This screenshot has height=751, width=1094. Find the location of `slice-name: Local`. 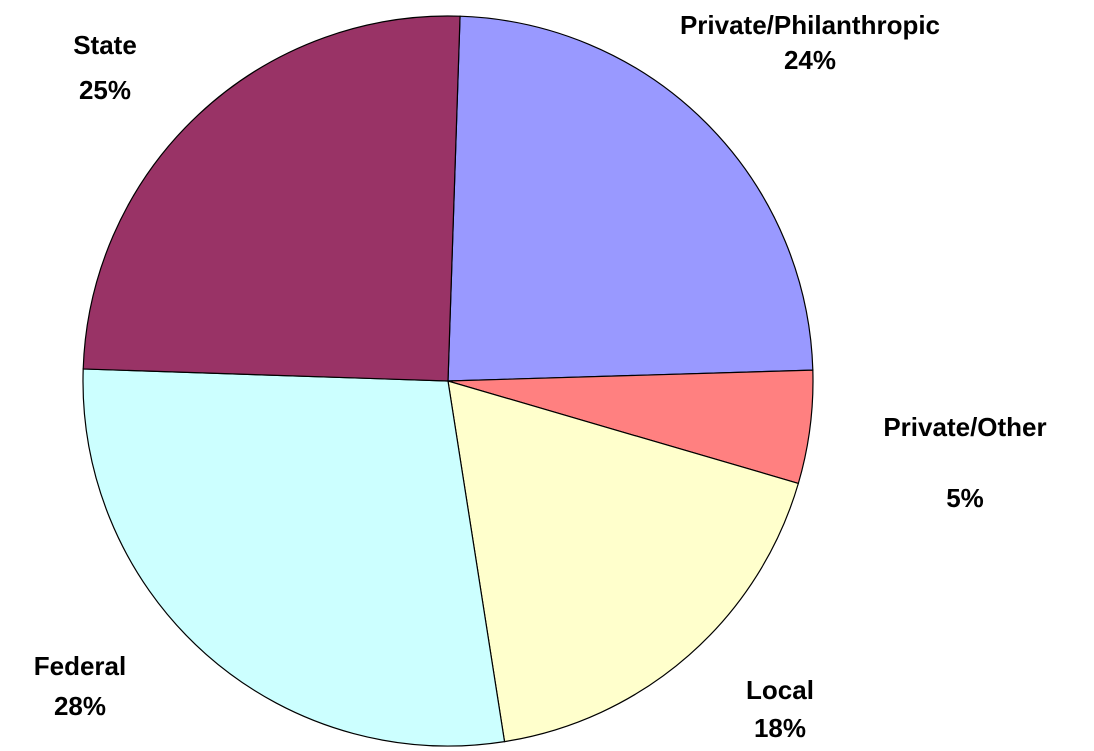

slice-name: Local is located at coordinates (780, 690).